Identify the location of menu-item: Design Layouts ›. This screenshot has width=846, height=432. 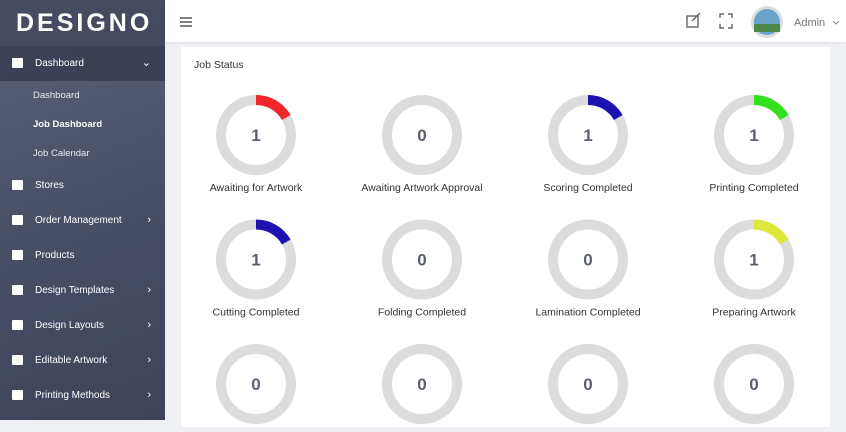
(82, 325).